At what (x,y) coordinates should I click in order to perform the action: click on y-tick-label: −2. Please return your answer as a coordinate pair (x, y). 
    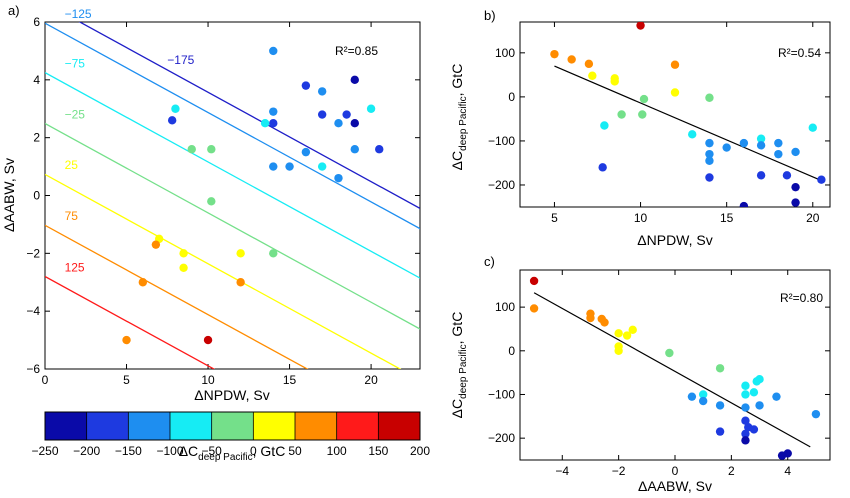
    Looking at the image, I should click on (33, 253).